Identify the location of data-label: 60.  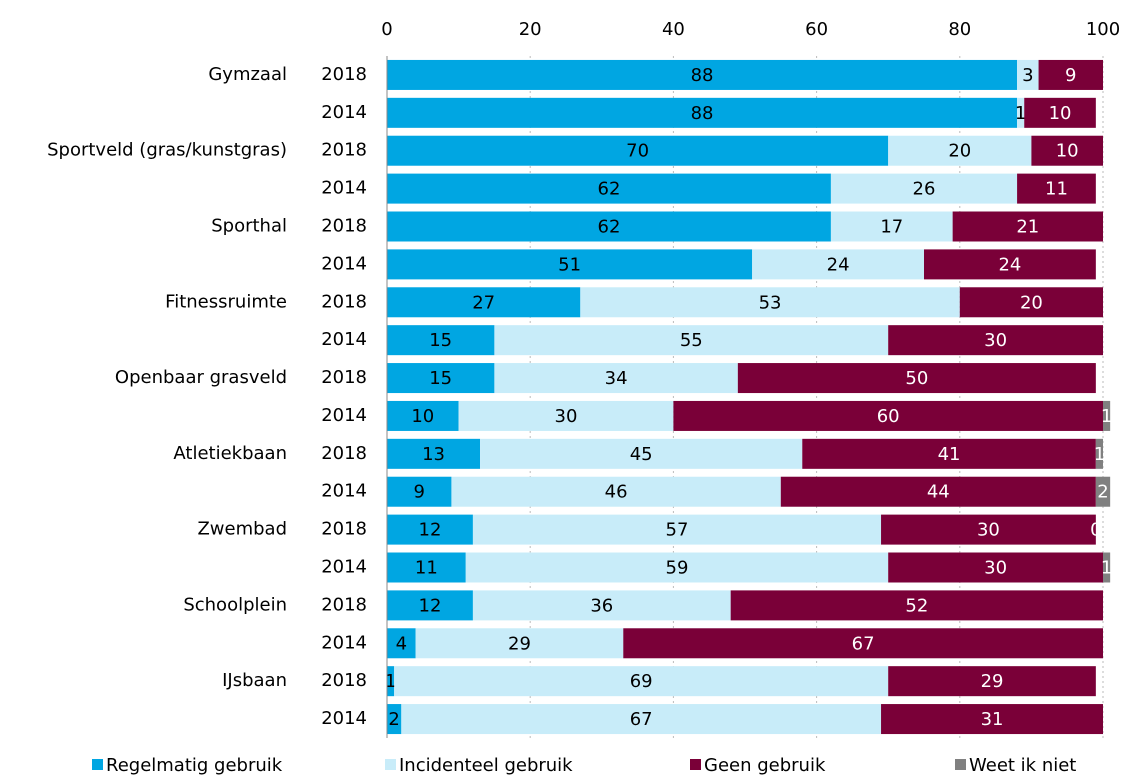
(888, 416).